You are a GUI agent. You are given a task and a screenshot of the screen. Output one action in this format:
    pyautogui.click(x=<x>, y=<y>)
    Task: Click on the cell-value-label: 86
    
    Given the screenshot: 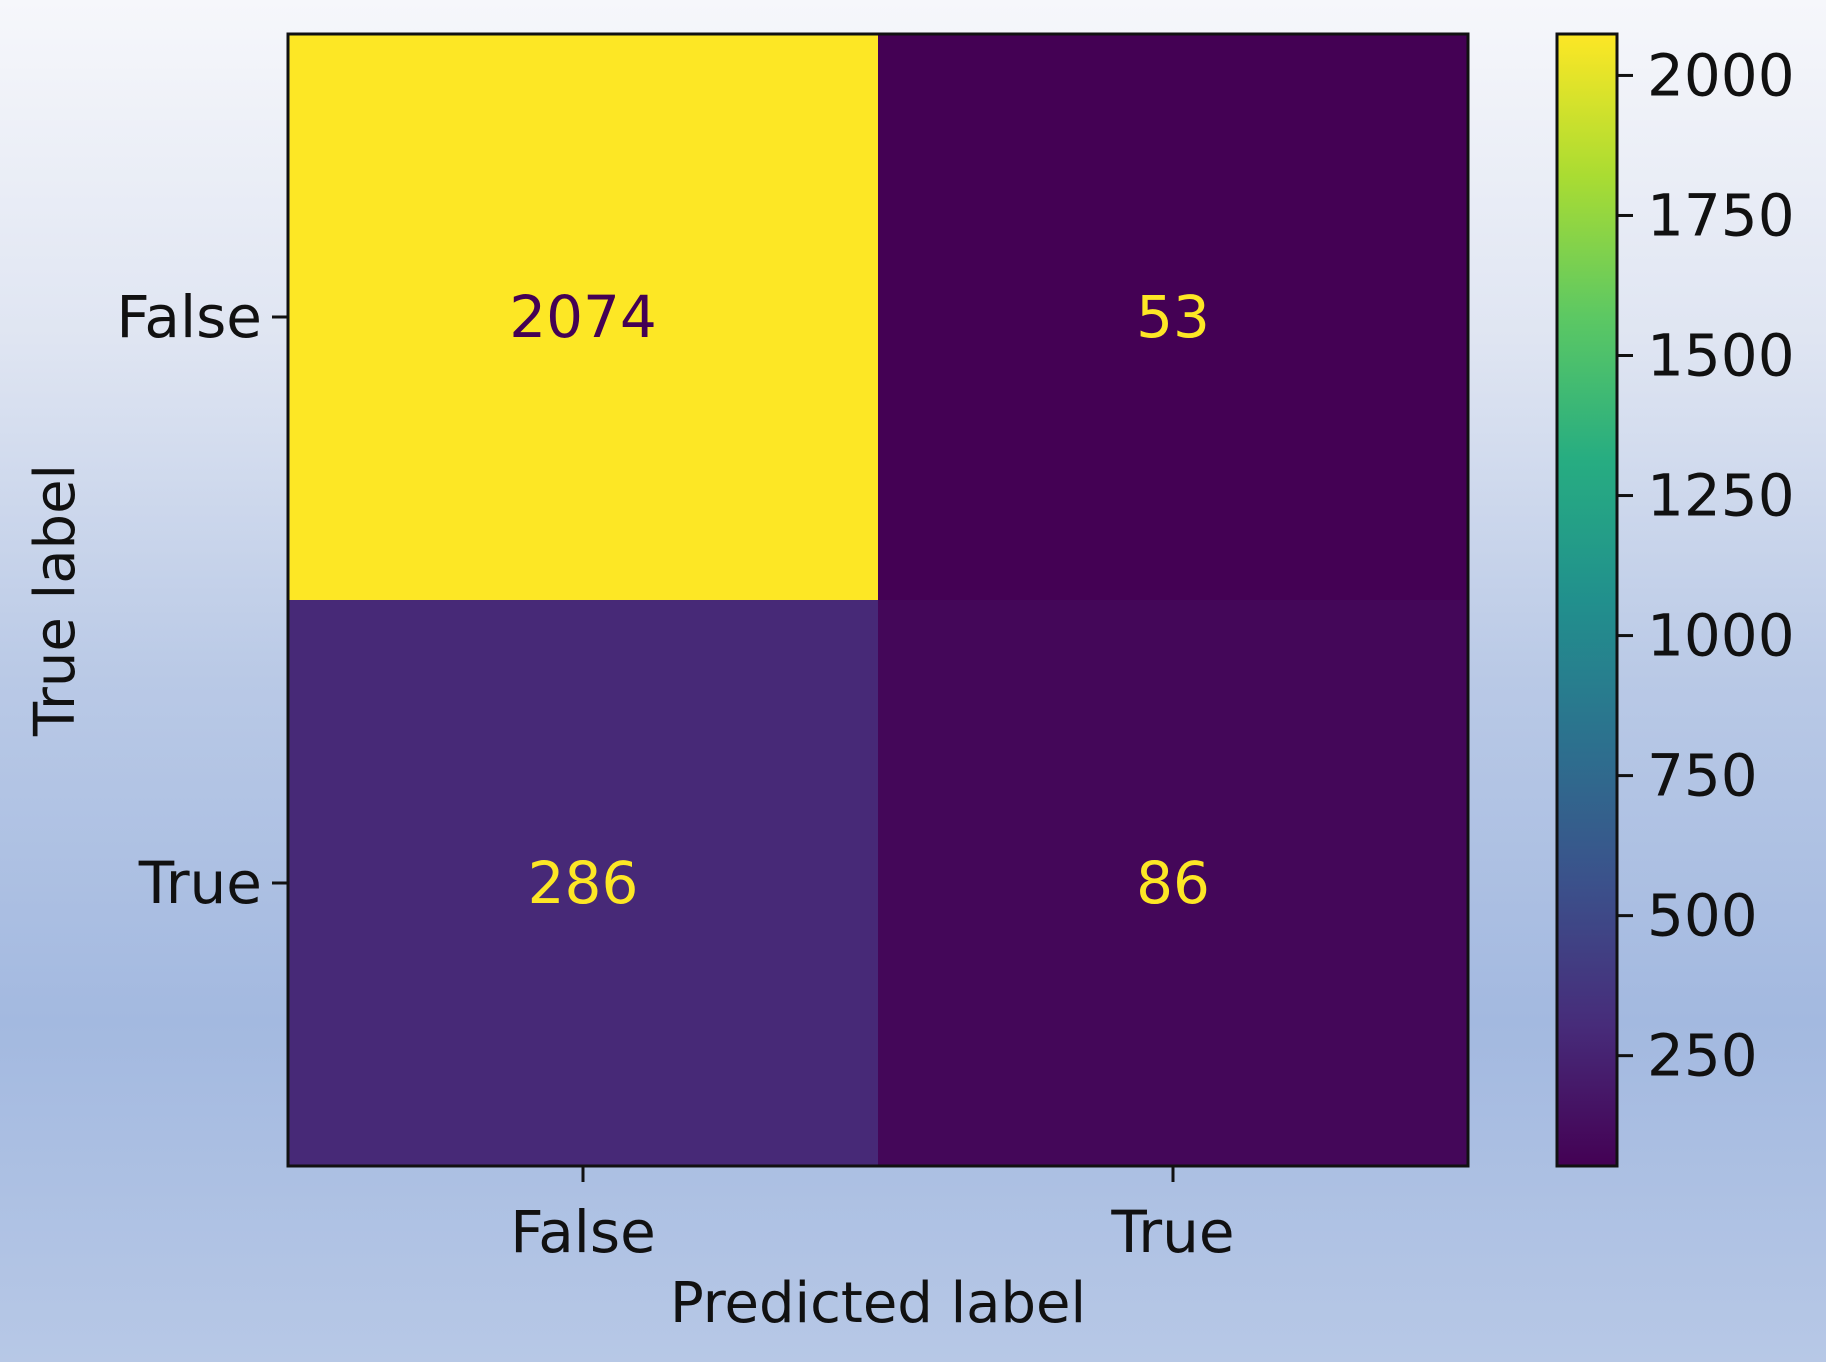 What is the action you would take?
    pyautogui.click(x=1173, y=883)
    